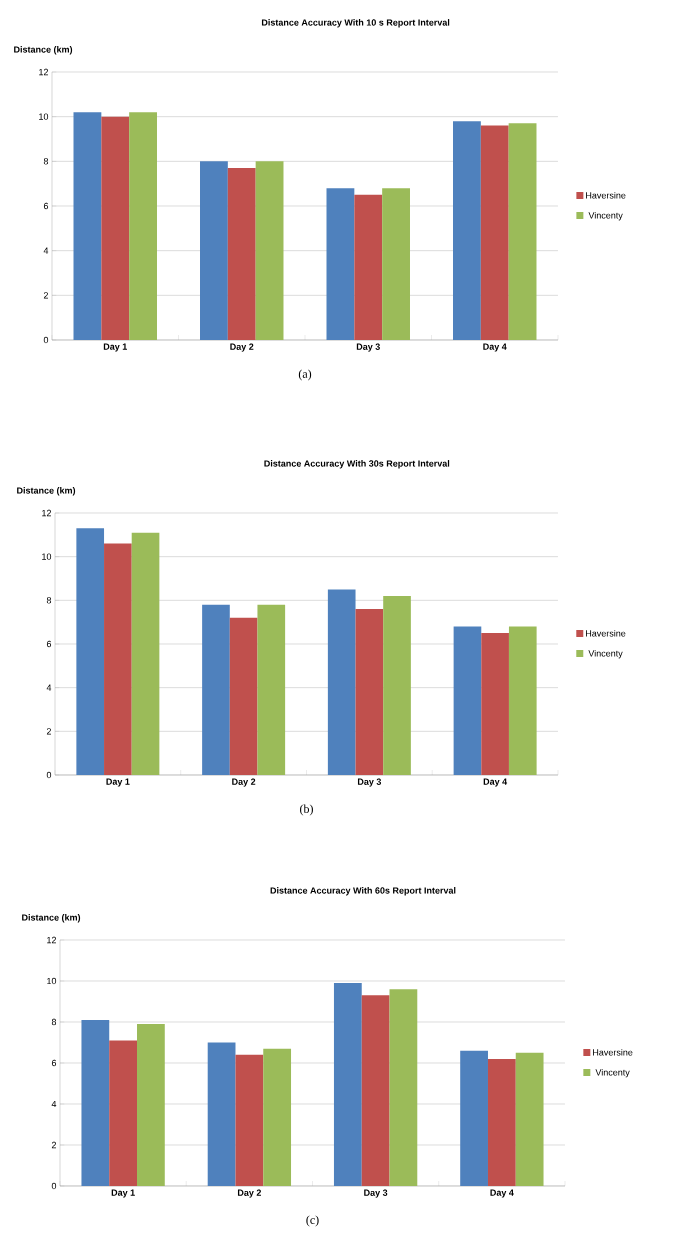  What do you see at coordinates (355, 23) in the screenshot?
I see `chart-title: Distance Accuracy With 10 s Report Interval` at bounding box center [355, 23].